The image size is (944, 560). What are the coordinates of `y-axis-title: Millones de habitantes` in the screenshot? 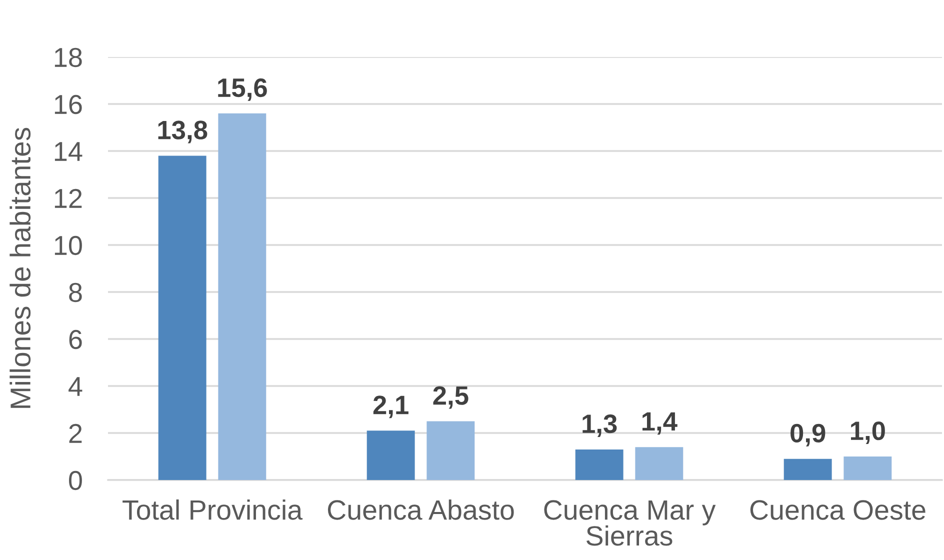 It's located at (20, 268).